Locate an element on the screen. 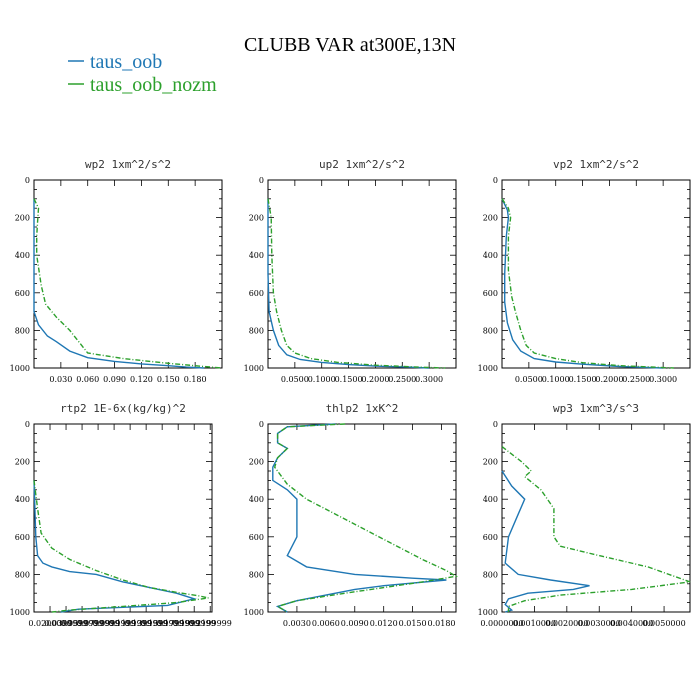  legend-label-taus-oob: taus_oob is located at coordinates (126, 62).